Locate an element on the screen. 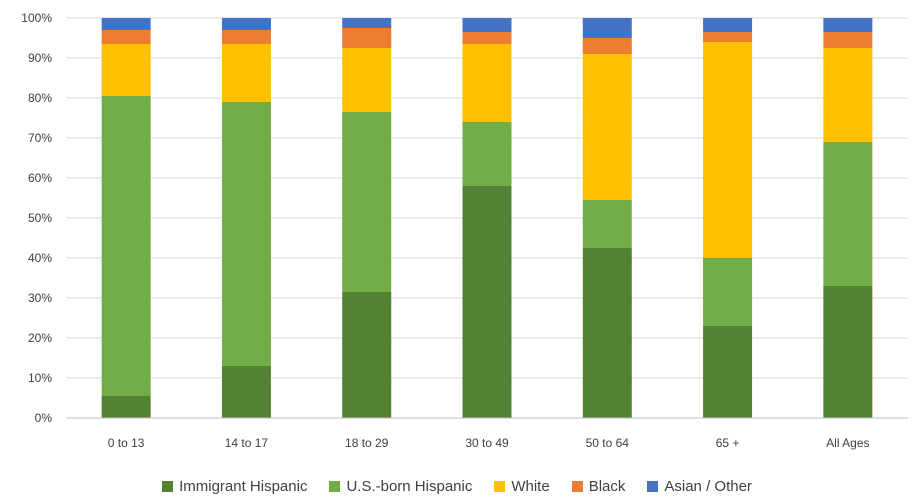  y-tick-label: 40% is located at coordinates (40, 258).